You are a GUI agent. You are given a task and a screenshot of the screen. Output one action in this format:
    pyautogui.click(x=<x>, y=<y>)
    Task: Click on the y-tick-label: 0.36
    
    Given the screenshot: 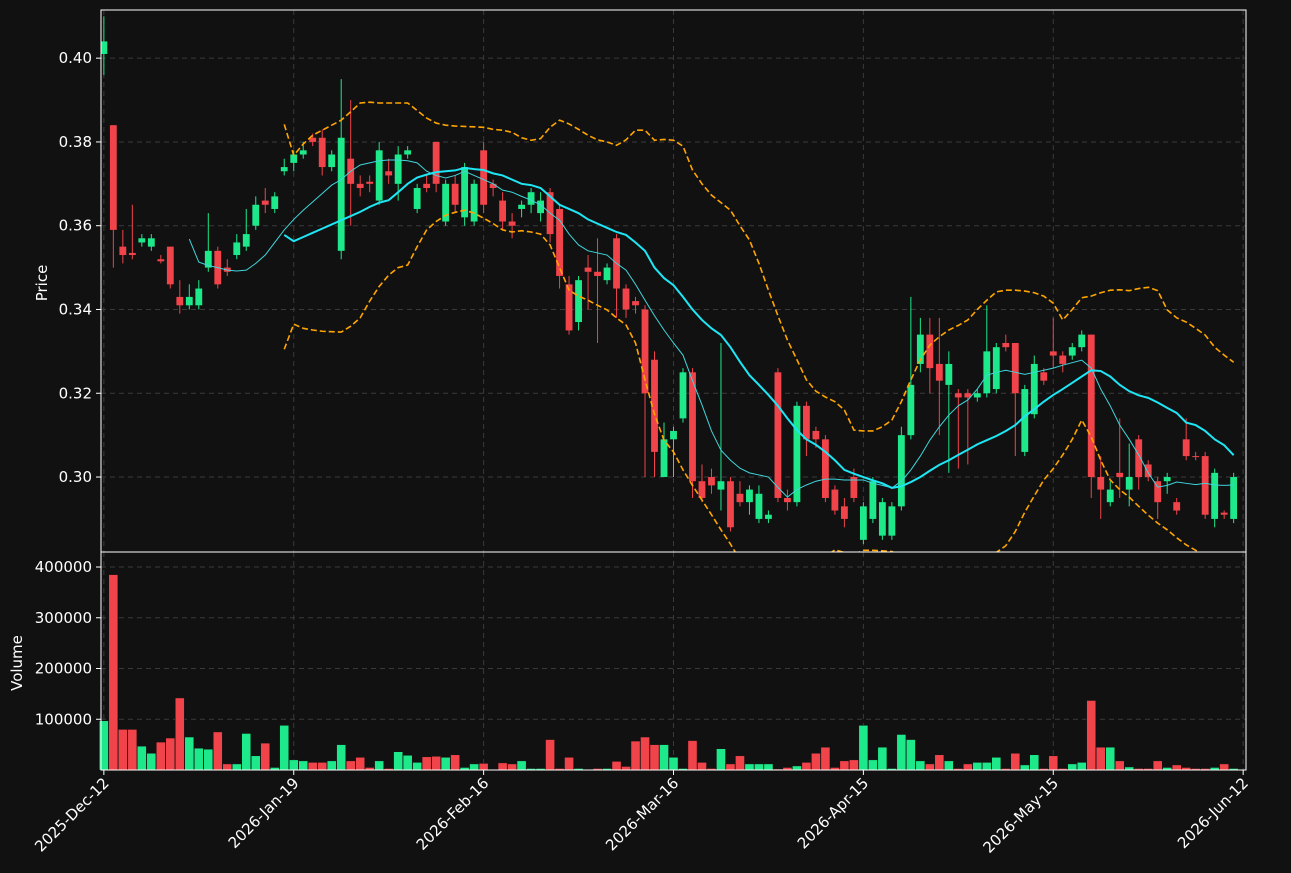 What is the action you would take?
    pyautogui.click(x=75, y=226)
    